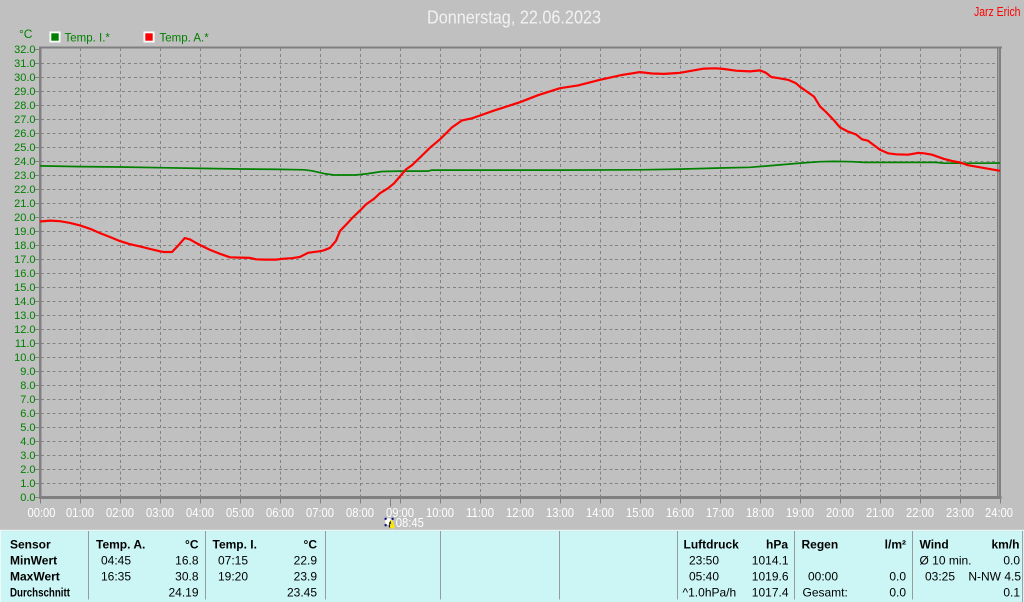 Image resolution: width=1024 pixels, height=602 pixels. What do you see at coordinates (33, 560) in the screenshot?
I see `svg-text: MinWert` at bounding box center [33, 560].